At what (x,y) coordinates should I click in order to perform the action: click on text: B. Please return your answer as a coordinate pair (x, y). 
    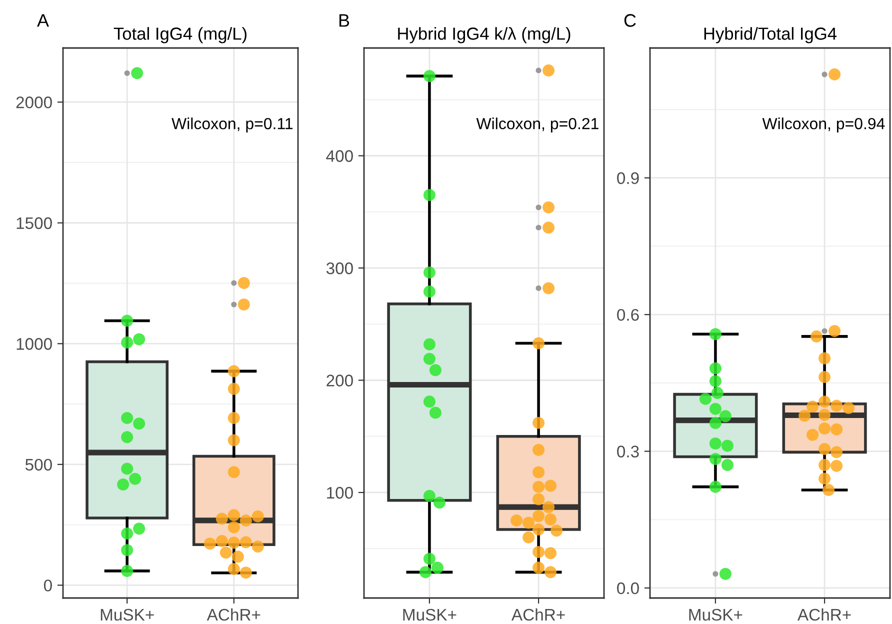
    Looking at the image, I should click on (344, 20).